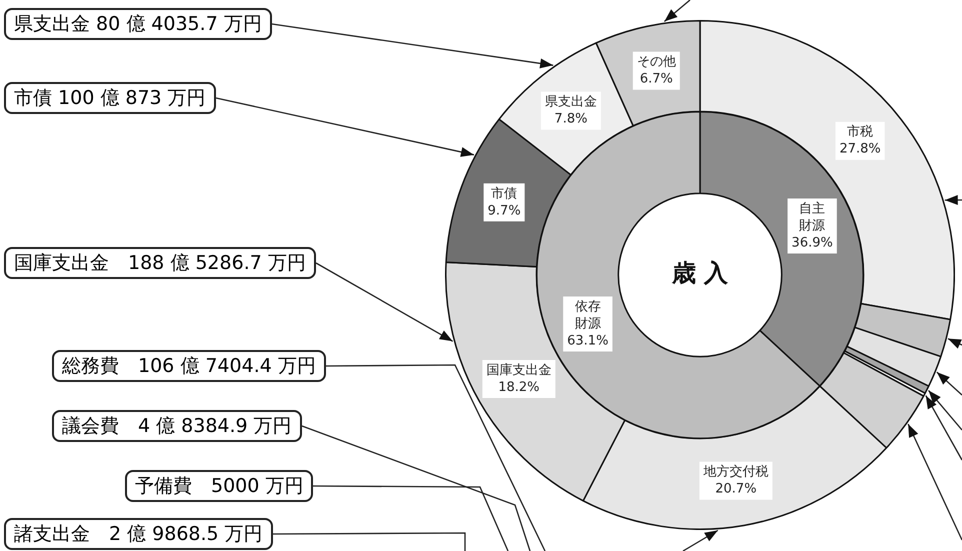  What do you see at coordinates (138, 534) in the screenshot?
I see `text: 諸支出金 2 億 9868.5 万円` at bounding box center [138, 534].